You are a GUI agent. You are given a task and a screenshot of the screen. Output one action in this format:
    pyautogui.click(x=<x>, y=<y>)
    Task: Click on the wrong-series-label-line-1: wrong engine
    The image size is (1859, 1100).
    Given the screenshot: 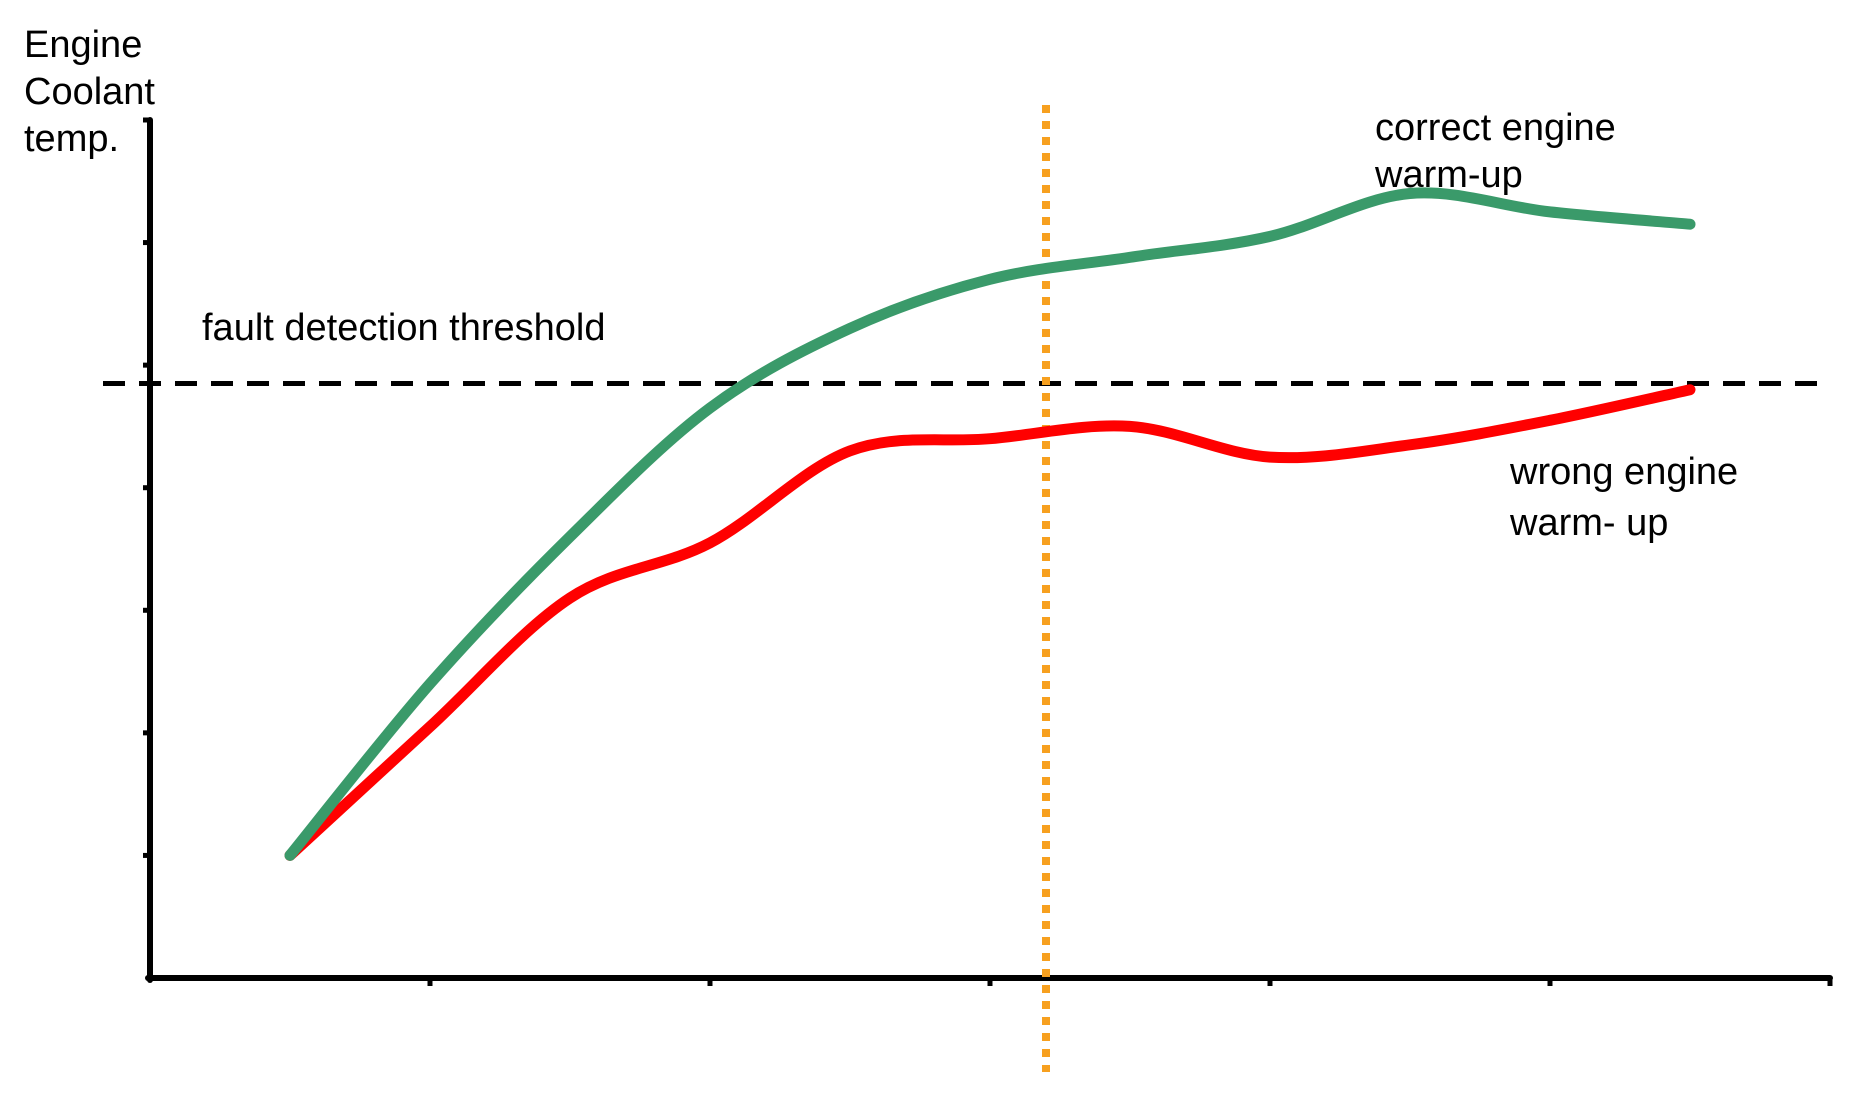 What is the action you would take?
    pyautogui.click(x=1623, y=472)
    